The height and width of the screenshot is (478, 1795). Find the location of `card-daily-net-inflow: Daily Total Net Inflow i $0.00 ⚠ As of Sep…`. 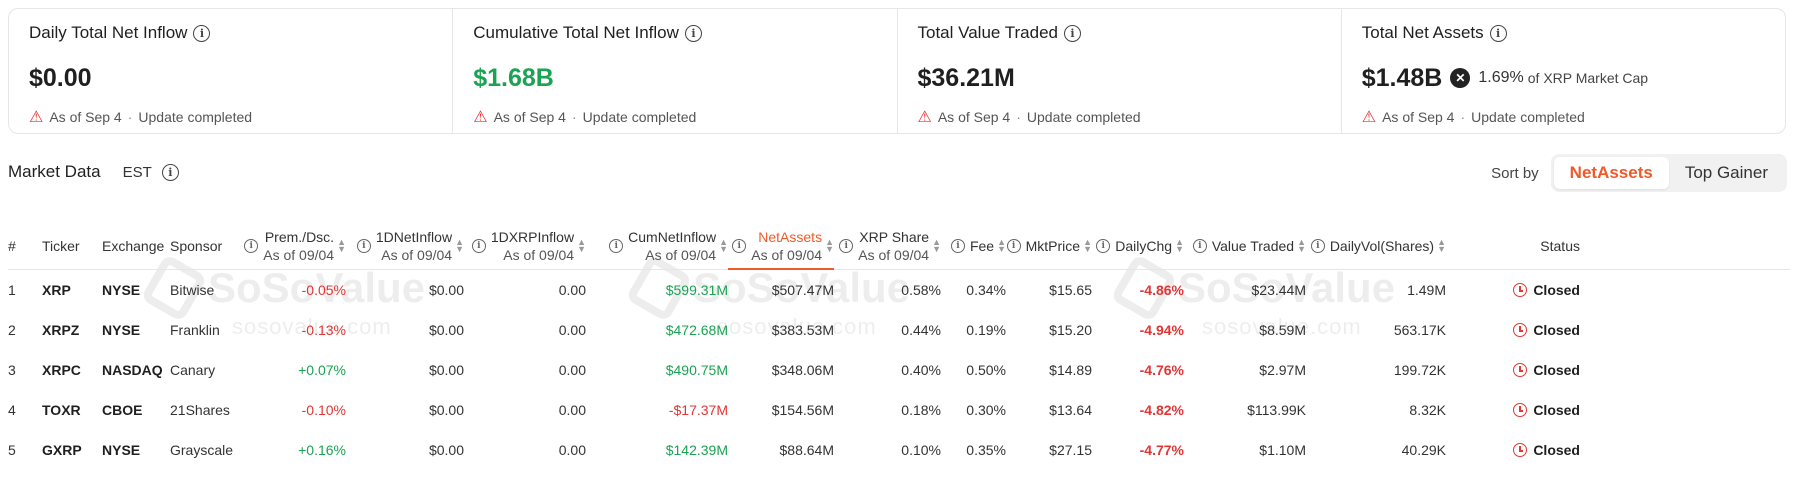

card-daily-net-inflow: Daily Total Net Inflow i $0.00 ⚠ As of Sep… is located at coordinates (231, 71).